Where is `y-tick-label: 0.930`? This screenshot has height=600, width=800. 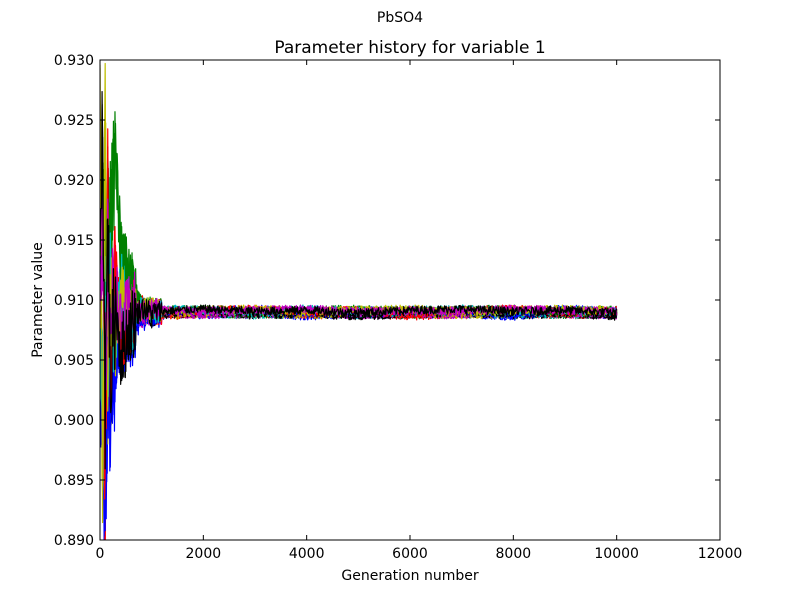
y-tick-label: 0.930 is located at coordinates (74, 61).